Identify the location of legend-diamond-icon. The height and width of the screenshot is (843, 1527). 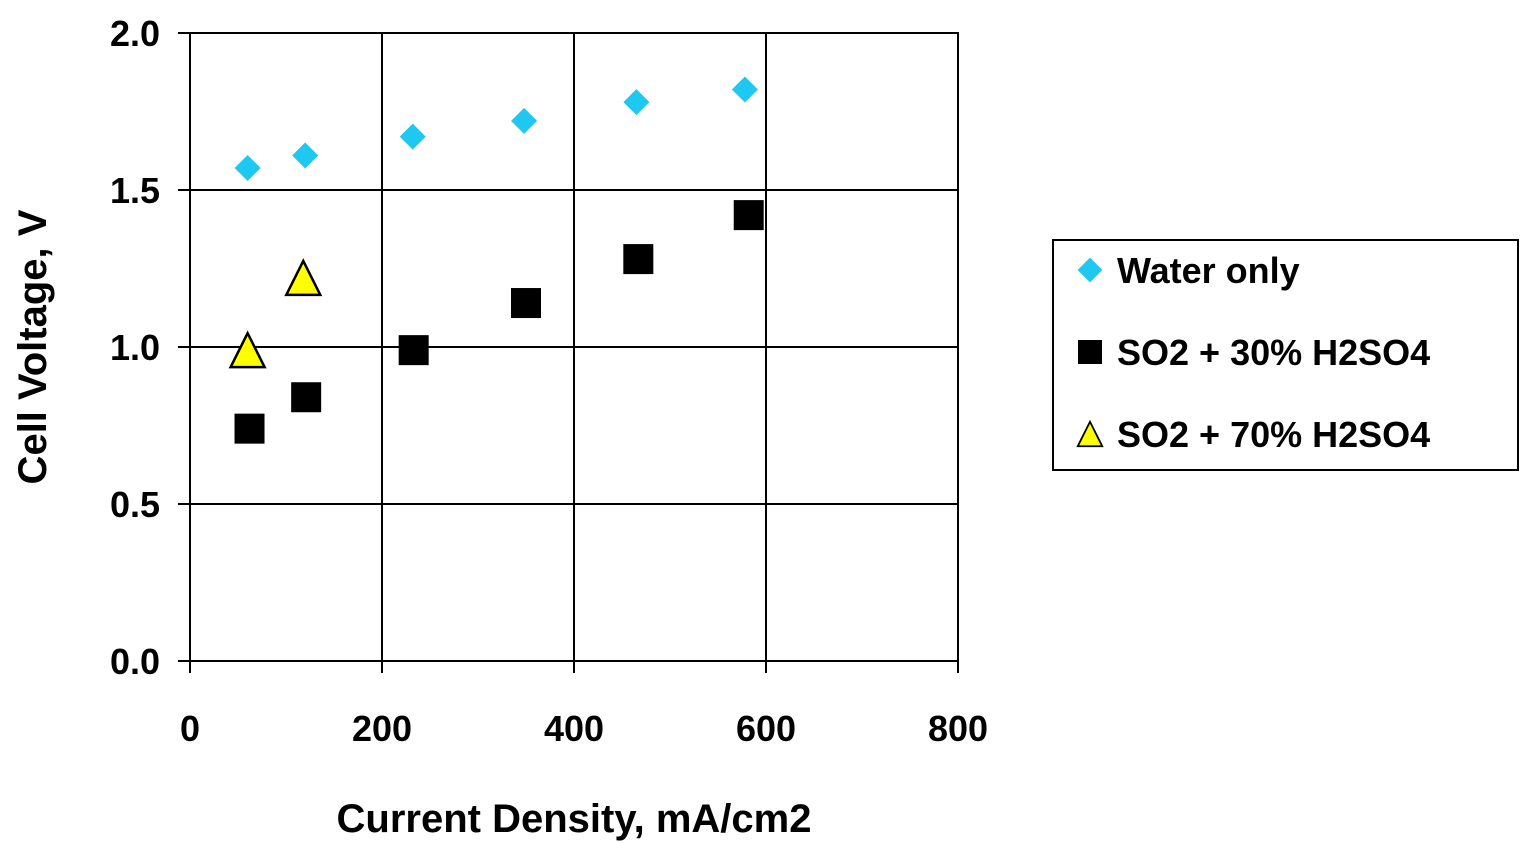
(1090, 270).